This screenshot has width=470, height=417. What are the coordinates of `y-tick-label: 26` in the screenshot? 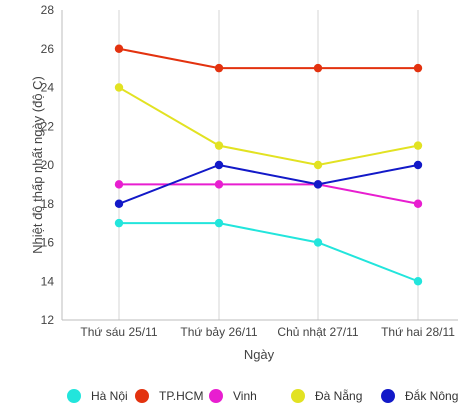 It's located at (48, 49).